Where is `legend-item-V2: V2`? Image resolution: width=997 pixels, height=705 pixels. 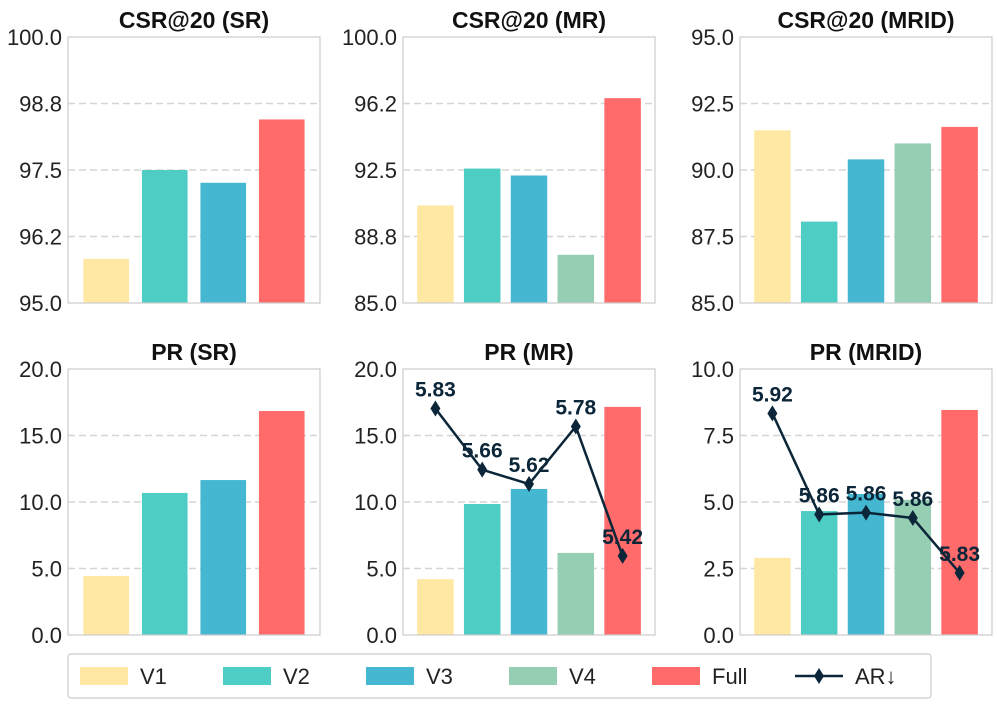 legend-item-V2: V2 is located at coordinates (266, 676).